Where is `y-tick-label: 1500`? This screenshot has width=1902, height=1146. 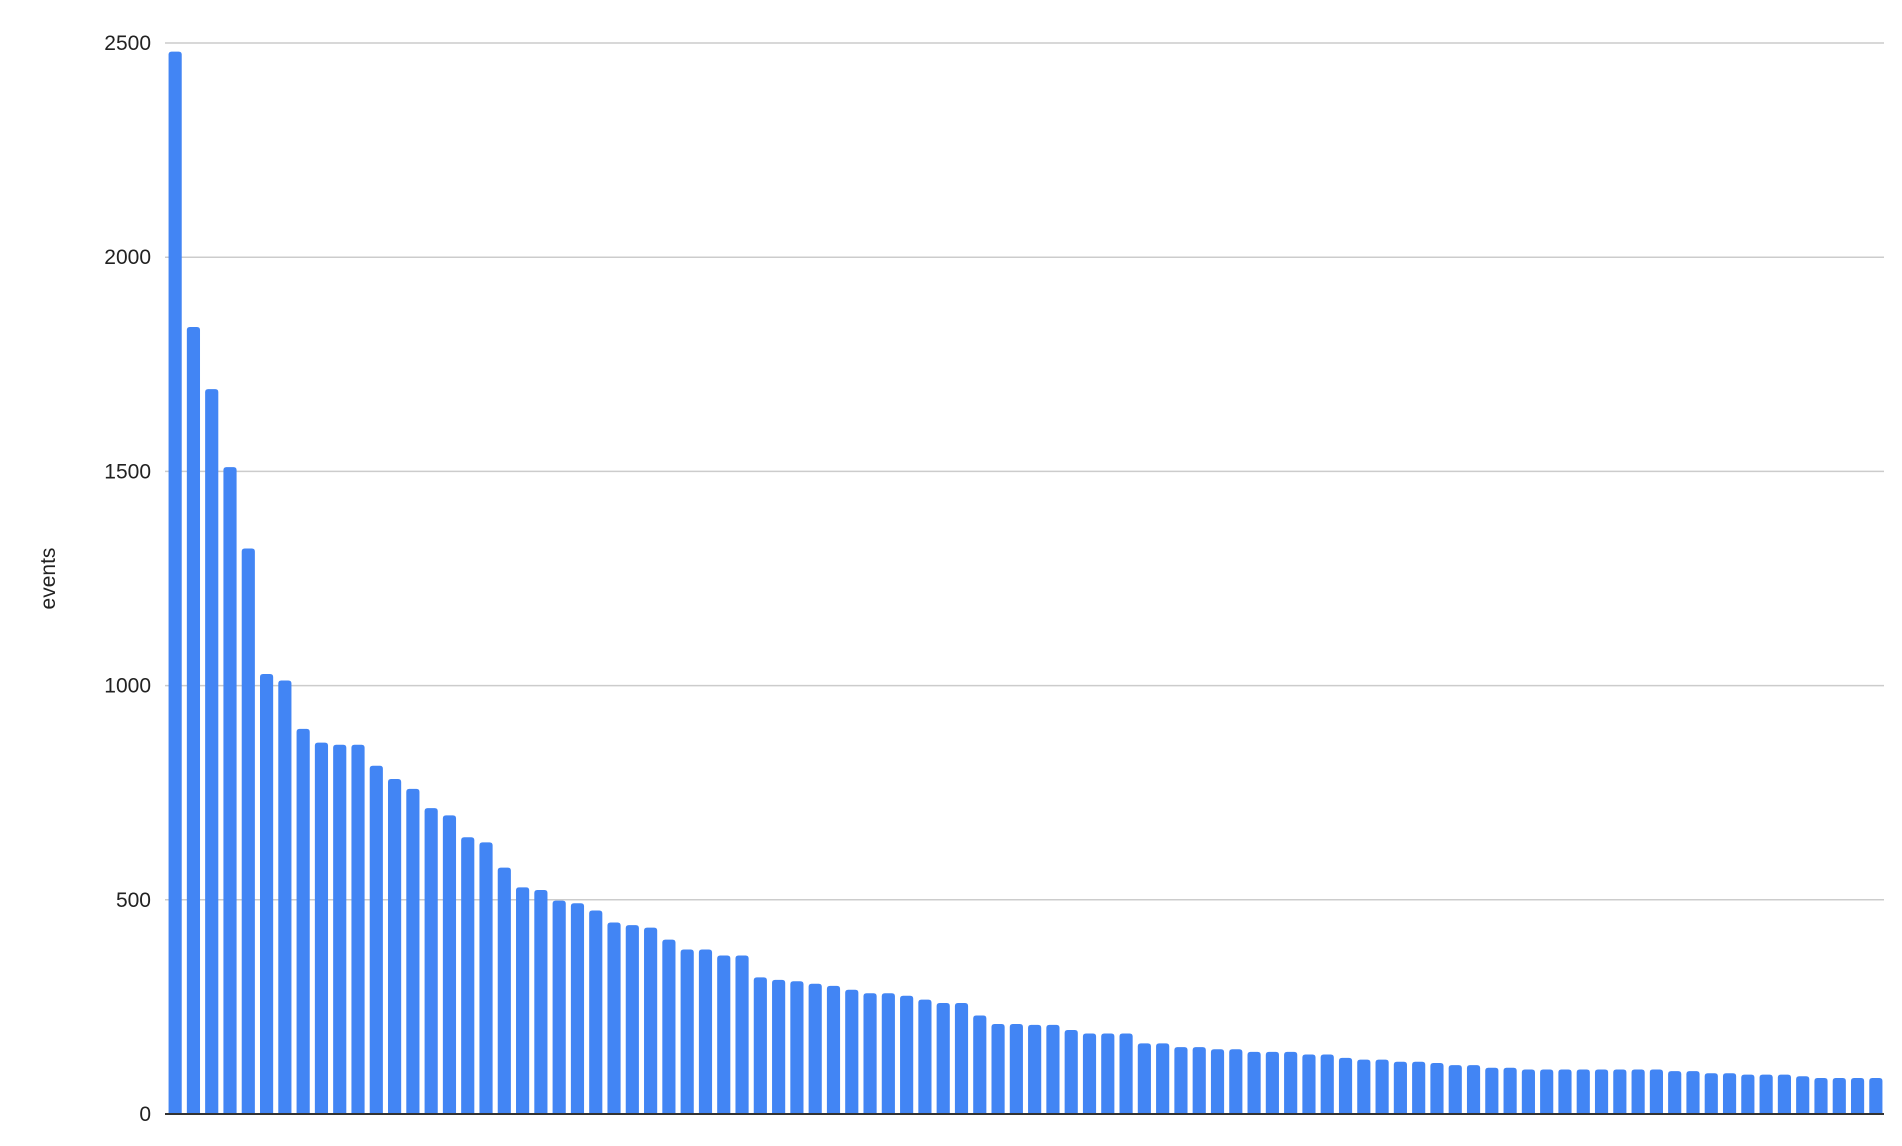 y-tick-label: 1500 is located at coordinates (127, 471).